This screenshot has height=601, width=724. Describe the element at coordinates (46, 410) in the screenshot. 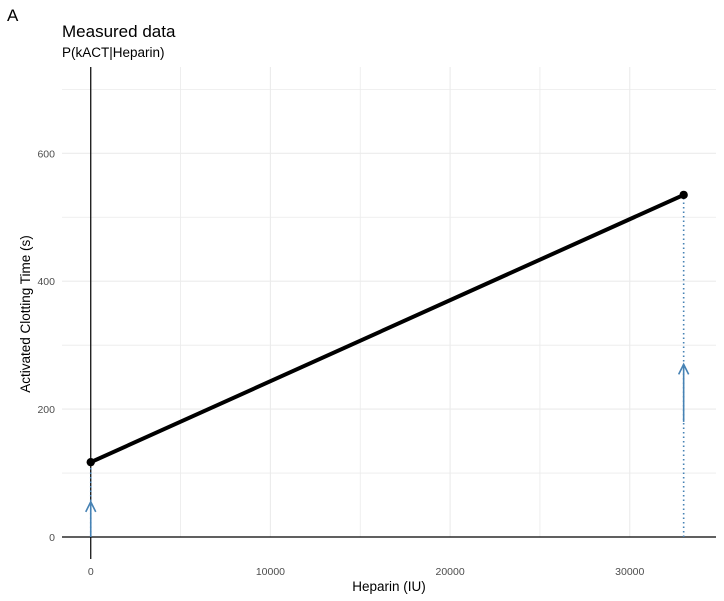

I see `y-tick-label: 200` at that location.